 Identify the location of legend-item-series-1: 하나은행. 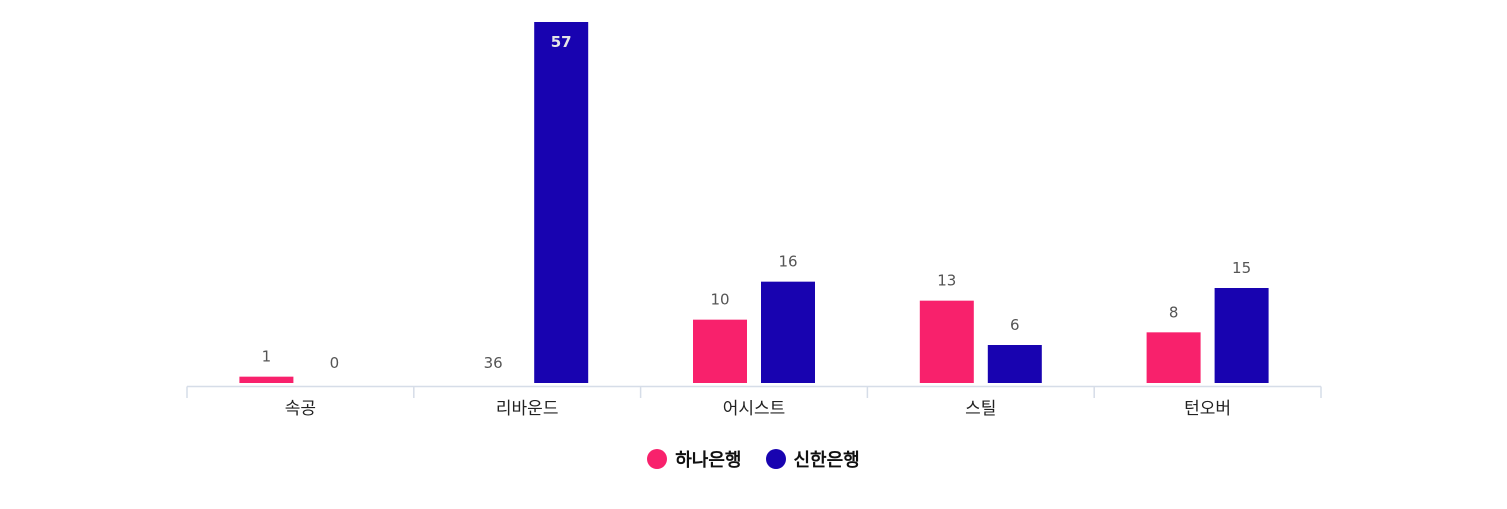
(694, 459).